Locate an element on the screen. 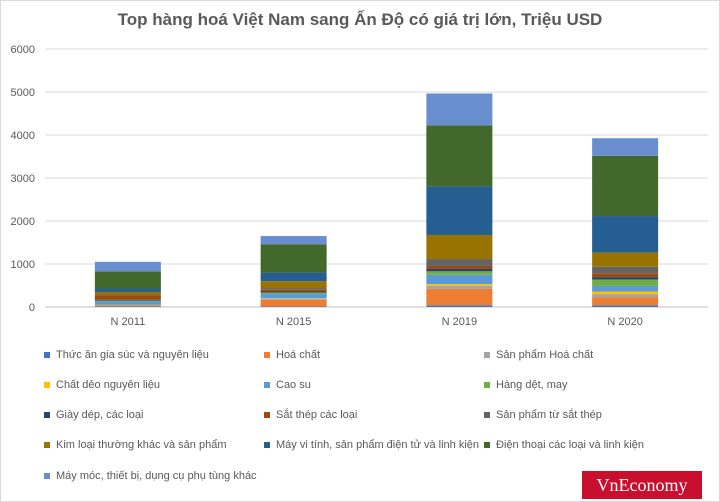 This screenshot has width=720, height=502. legend-item: Thức ăn gia súc và nguyên liệu is located at coordinates (126, 355).